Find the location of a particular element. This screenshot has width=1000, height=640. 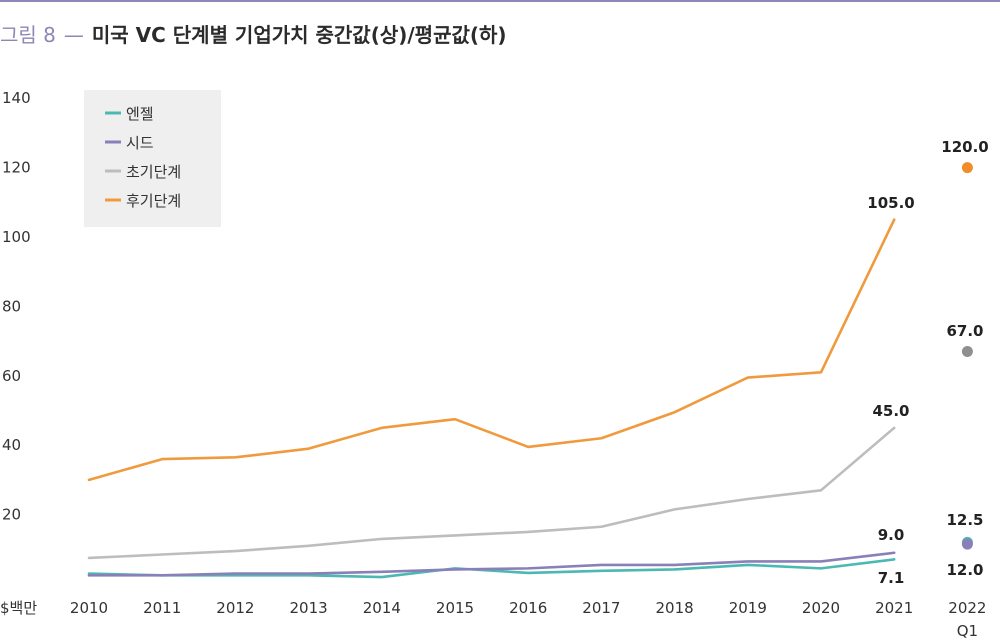

data-label-4: 7.1 is located at coordinates (891, 578).